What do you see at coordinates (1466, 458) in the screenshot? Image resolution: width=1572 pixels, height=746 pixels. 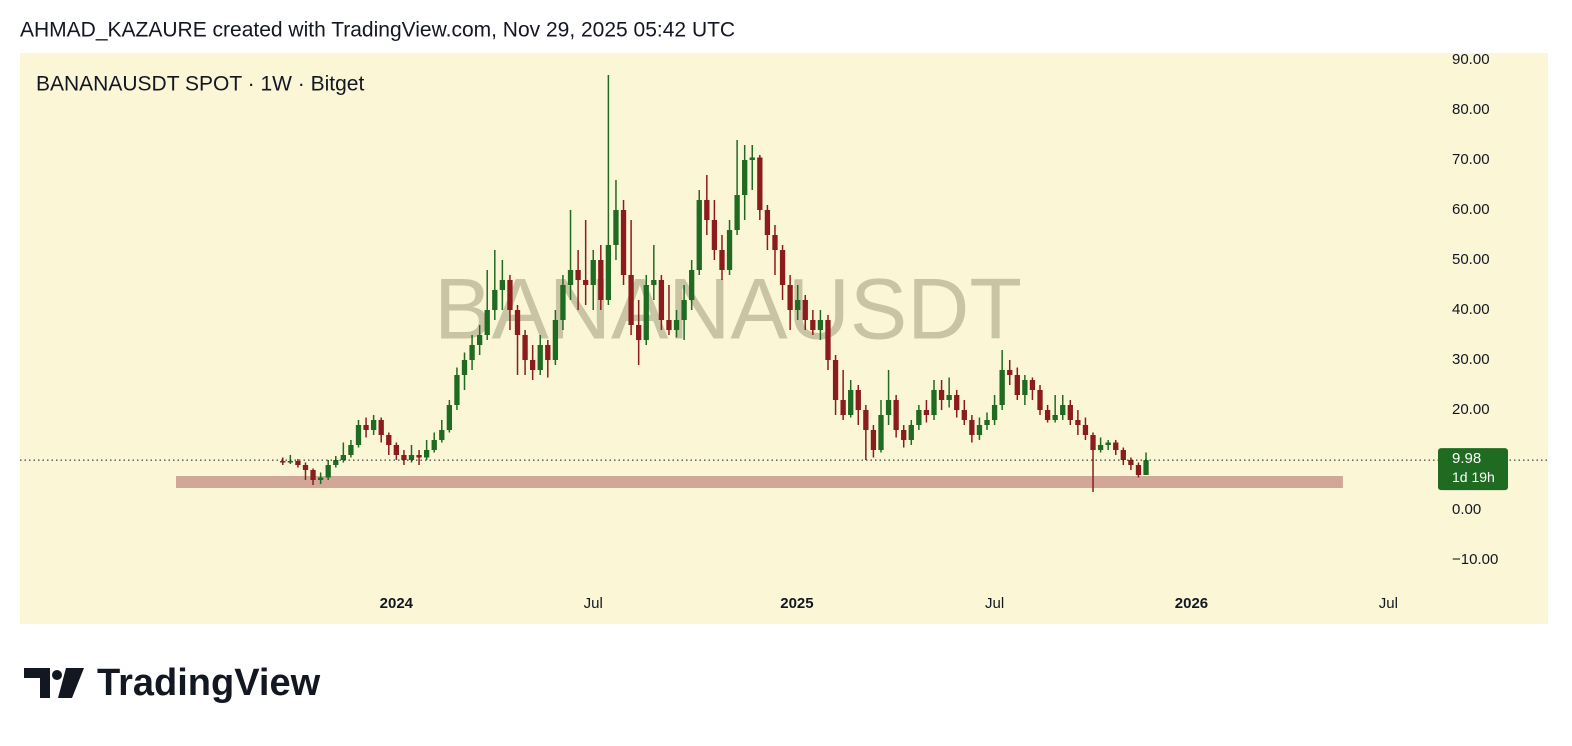 I see `last-price-label: 9.98` at bounding box center [1466, 458].